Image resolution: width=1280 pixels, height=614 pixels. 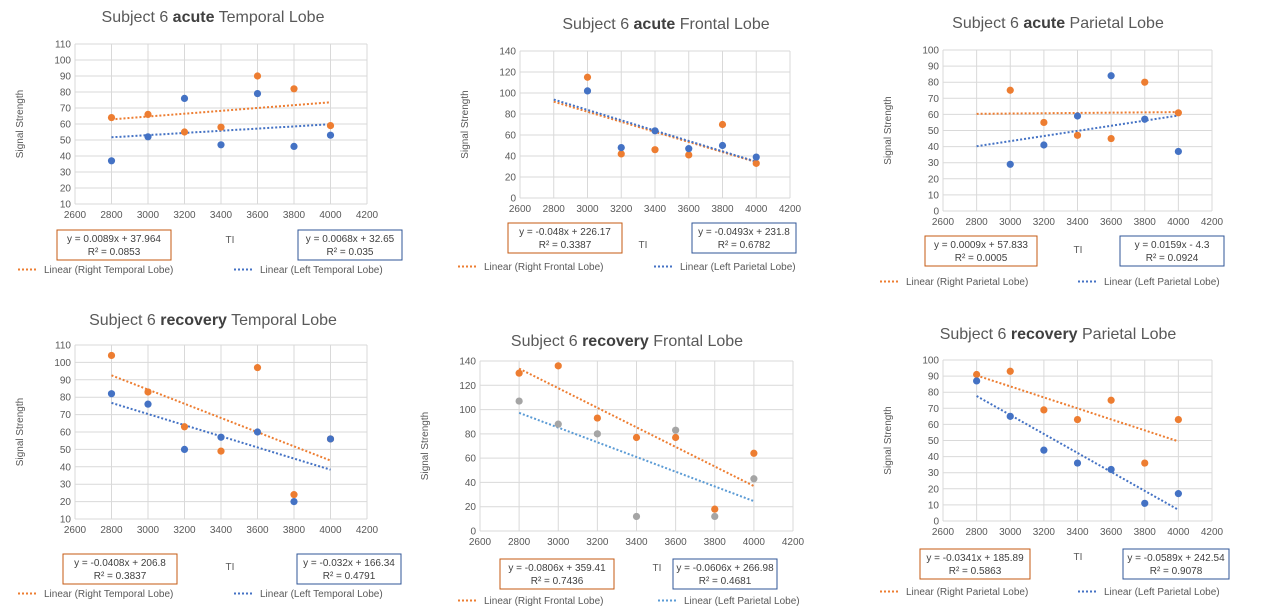 I want to click on y-tick-label: 110, so click(x=63, y=45).